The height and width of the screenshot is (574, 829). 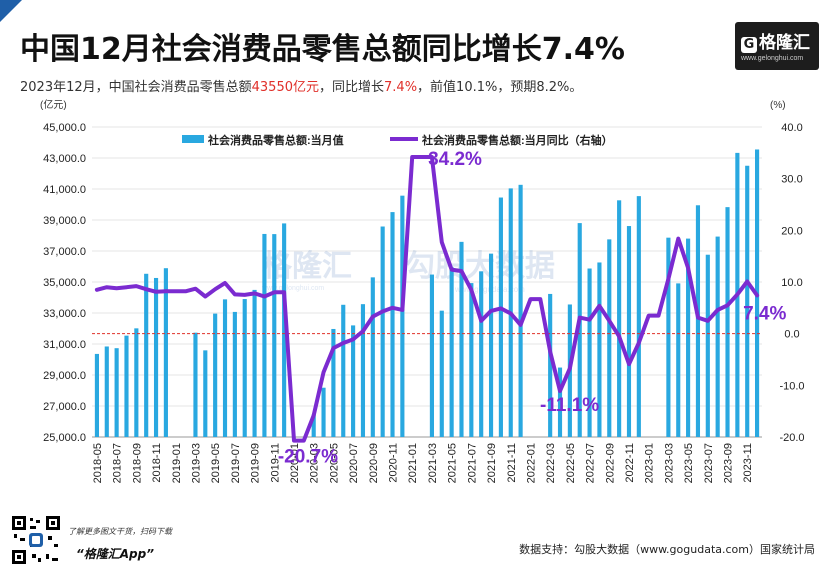 What do you see at coordinates (285, 87) in the screenshot?
I see `subtitle-highlight-value: 43550亿元` at bounding box center [285, 87].